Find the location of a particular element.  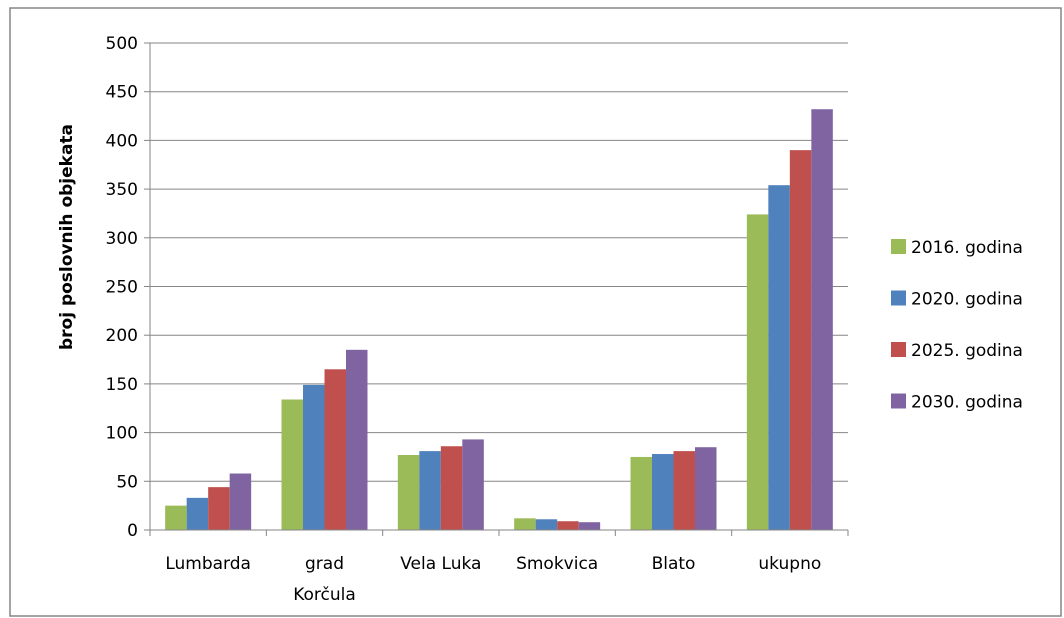

x-tick-label: Korčula is located at coordinates (324, 595).